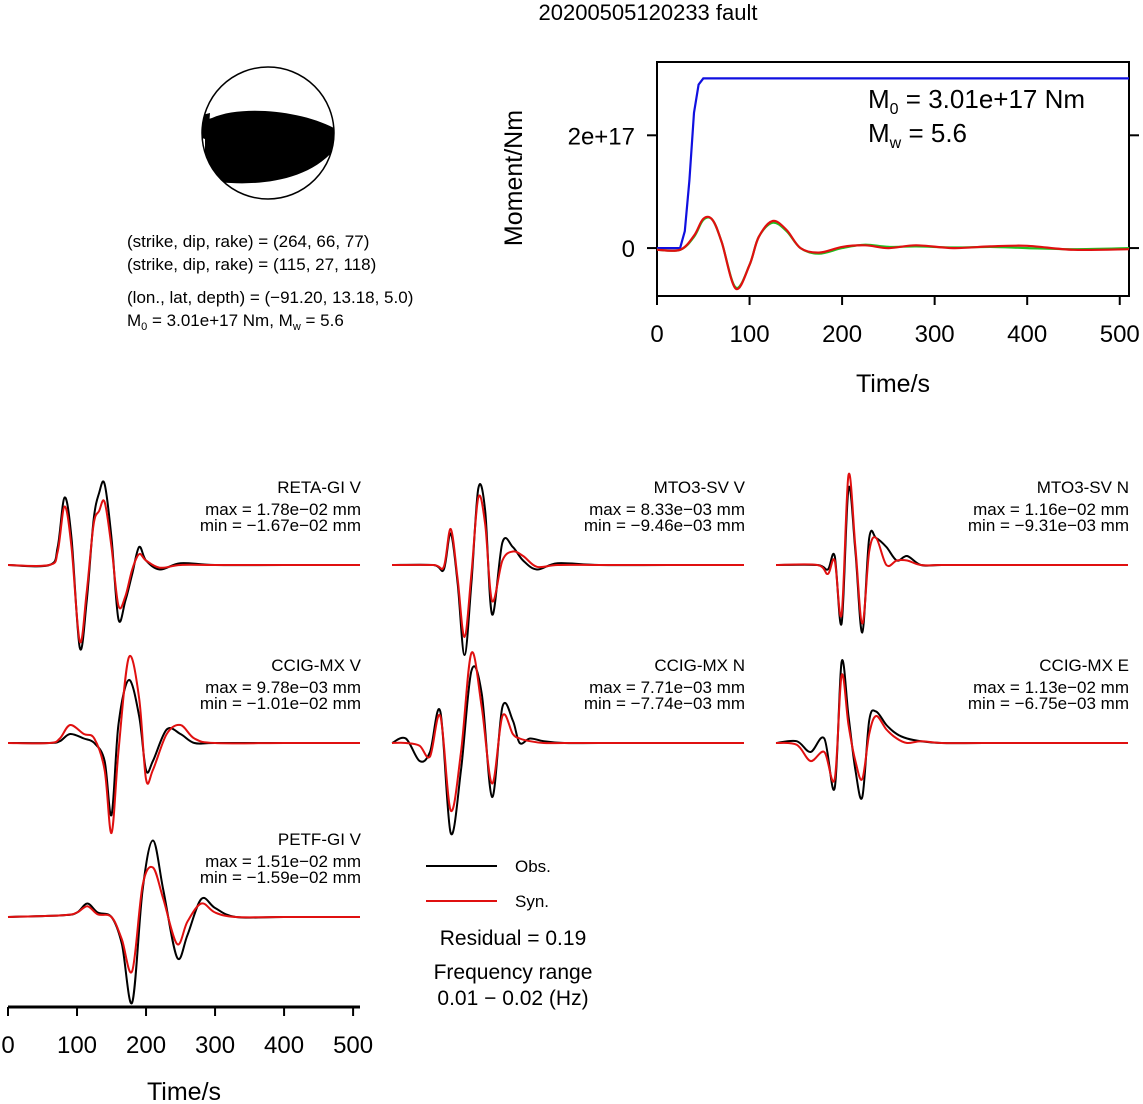 The width and height of the screenshot is (1143, 1104). What do you see at coordinates (512, 998) in the screenshot?
I see `frequency-range-value: 0.01 − 0.02 (Hz)` at bounding box center [512, 998].